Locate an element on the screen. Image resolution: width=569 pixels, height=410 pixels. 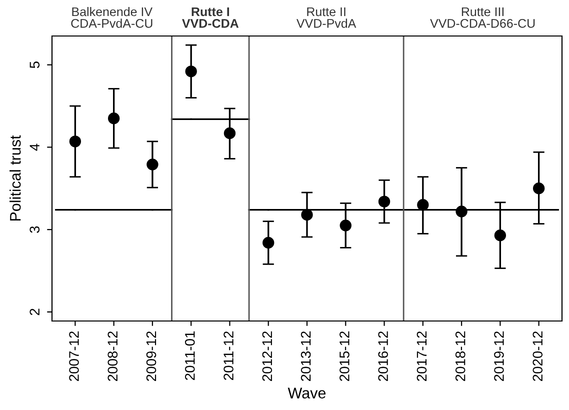
y-tick-label: 4 is located at coordinates (35, 147).